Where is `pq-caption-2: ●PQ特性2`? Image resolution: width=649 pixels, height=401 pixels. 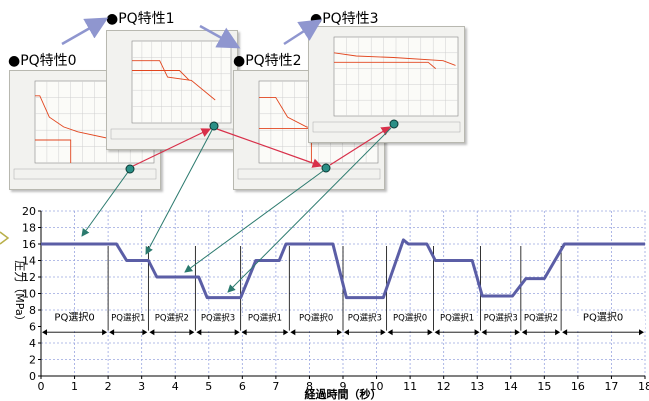
pq-caption-2: ●PQ特性2 is located at coordinates (267, 60).